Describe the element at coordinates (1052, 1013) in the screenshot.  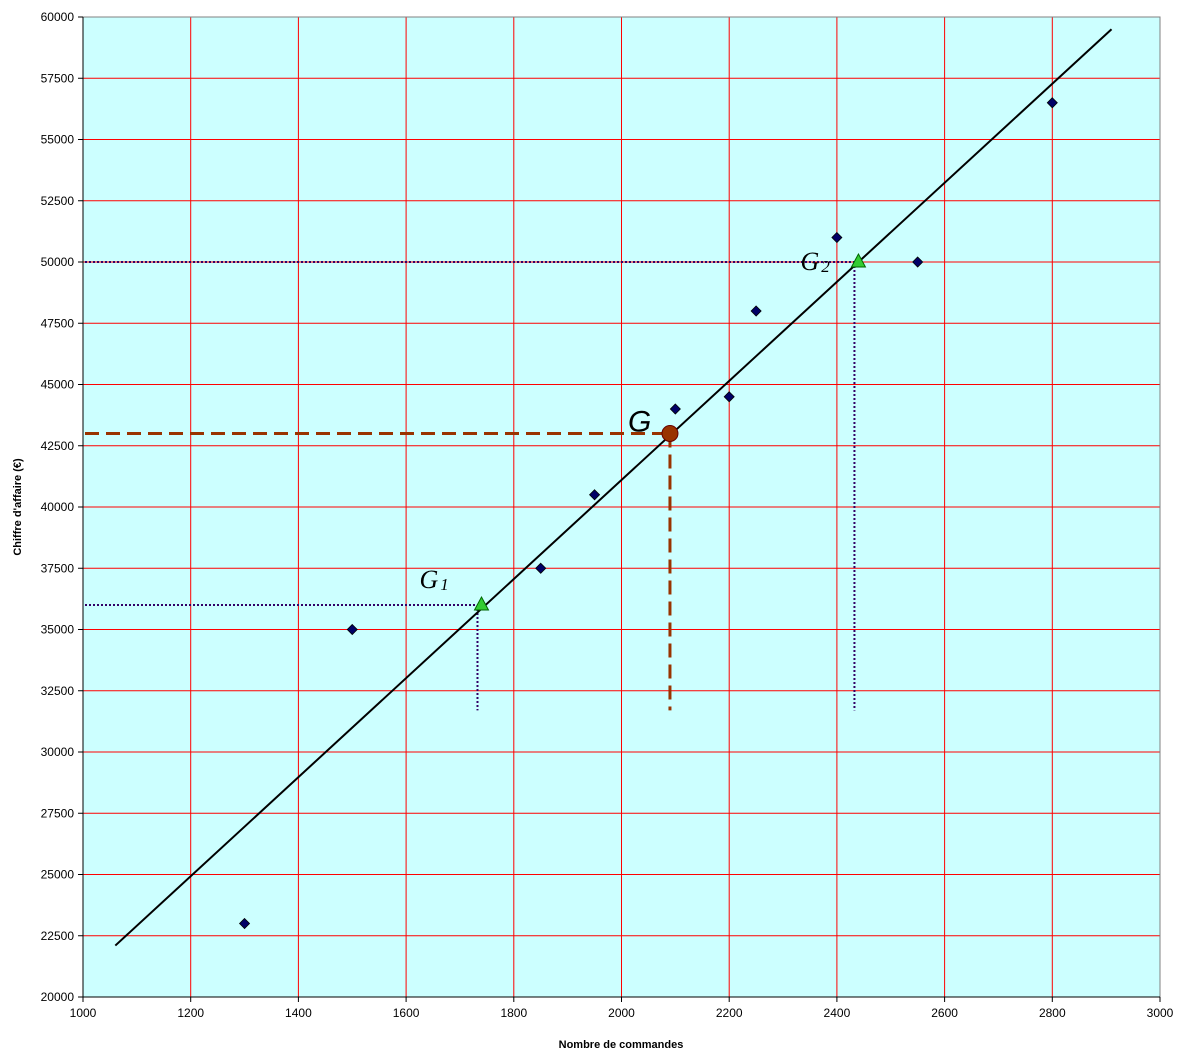
I see `x-tick-label: 2800` at that location.